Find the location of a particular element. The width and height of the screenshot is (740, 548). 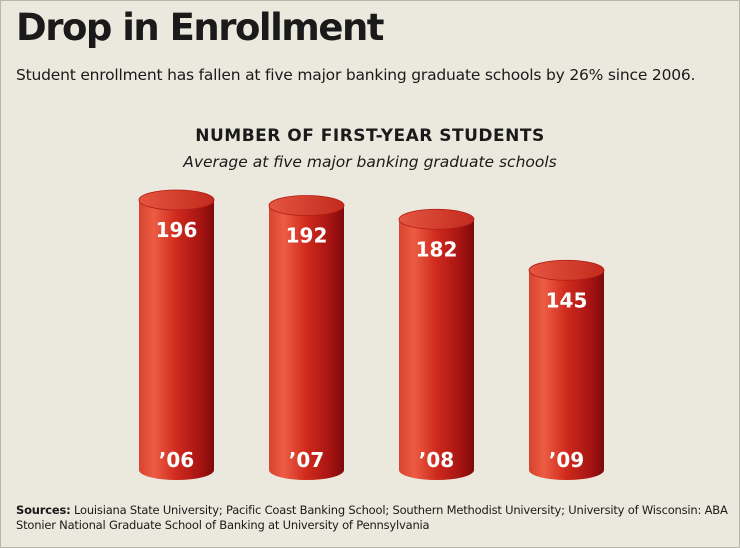

bar-value-label: 196 is located at coordinates (177, 230).